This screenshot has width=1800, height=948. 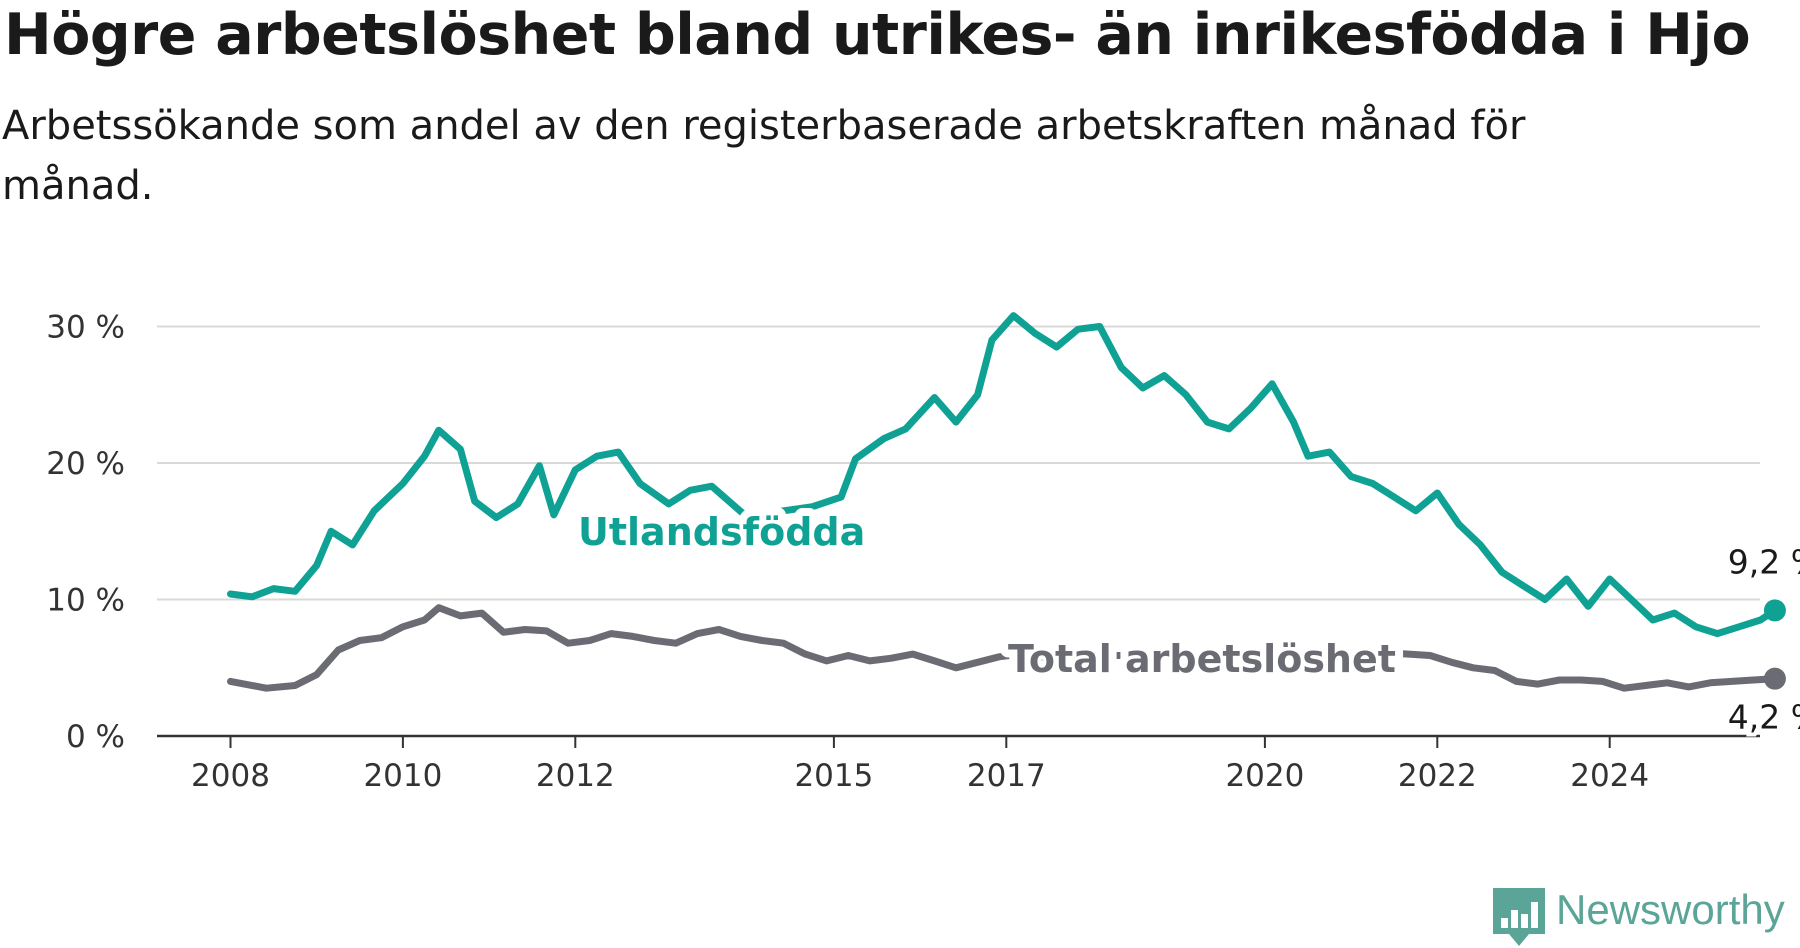 I want to click on x-tick-label: 2012, so click(x=575, y=776).